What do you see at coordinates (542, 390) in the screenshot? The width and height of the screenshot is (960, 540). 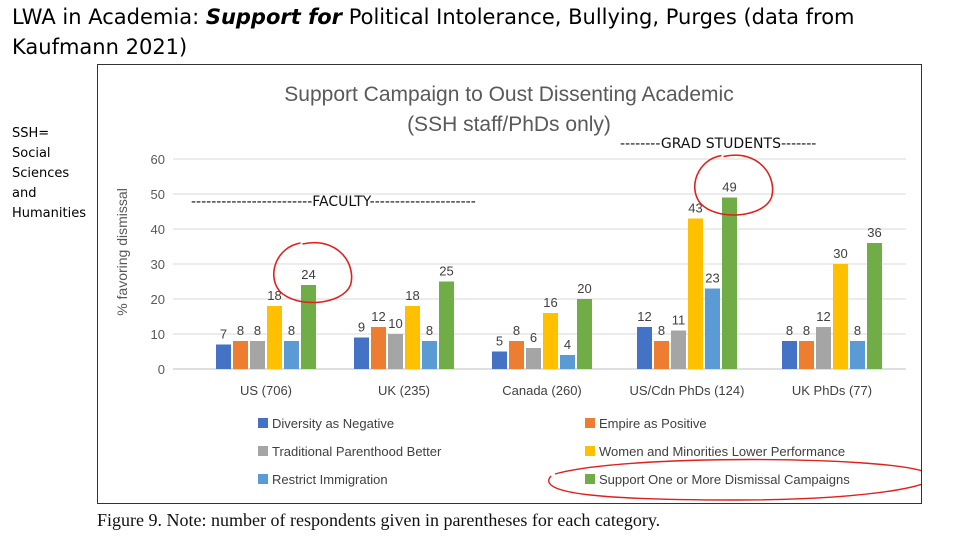 I see `x-tick-label: Canada (260)` at bounding box center [542, 390].